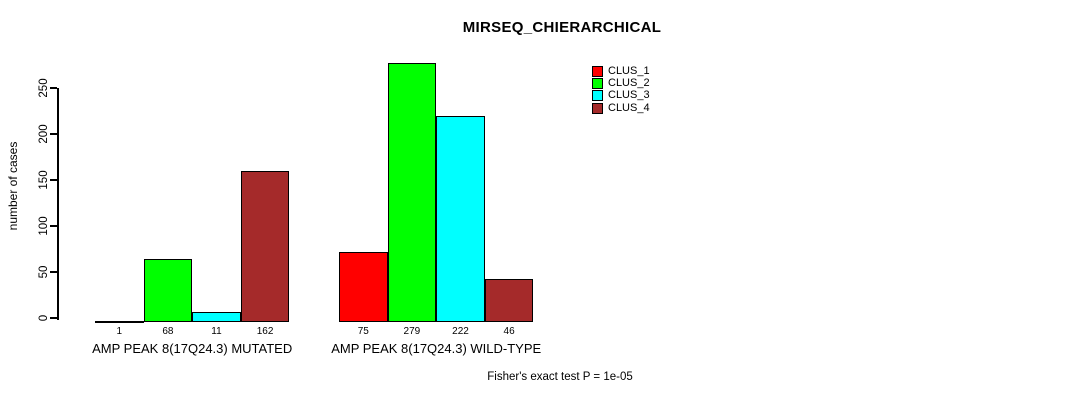 The width and height of the screenshot is (1090, 400). Describe the element at coordinates (509, 300) in the screenshot. I see `bar-clus_4-group2` at that location.